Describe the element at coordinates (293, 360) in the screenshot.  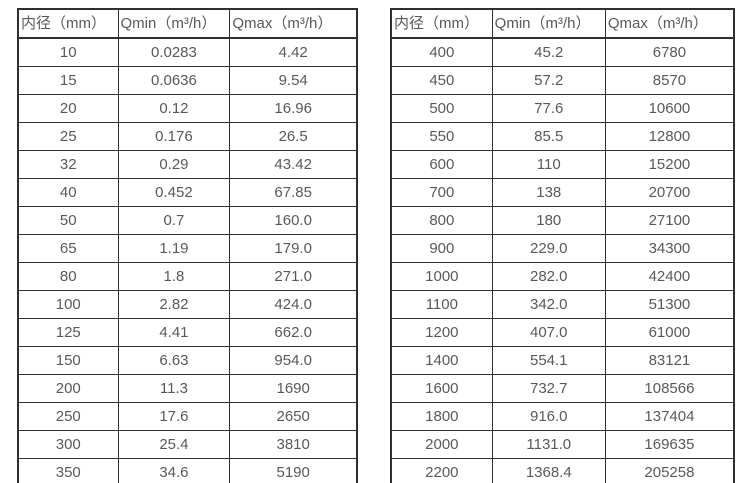
I see `cell: 954.0` at that location.